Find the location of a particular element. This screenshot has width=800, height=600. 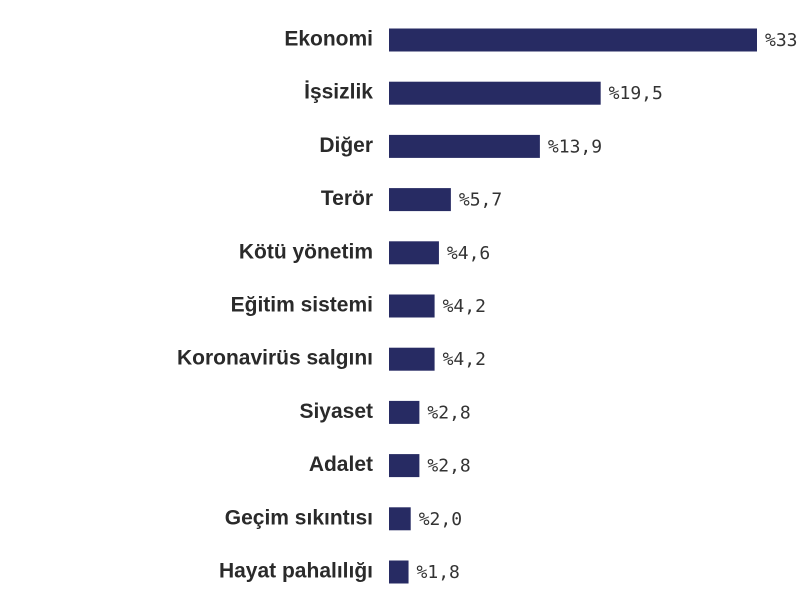

value-label: %4,6 is located at coordinates (468, 253).